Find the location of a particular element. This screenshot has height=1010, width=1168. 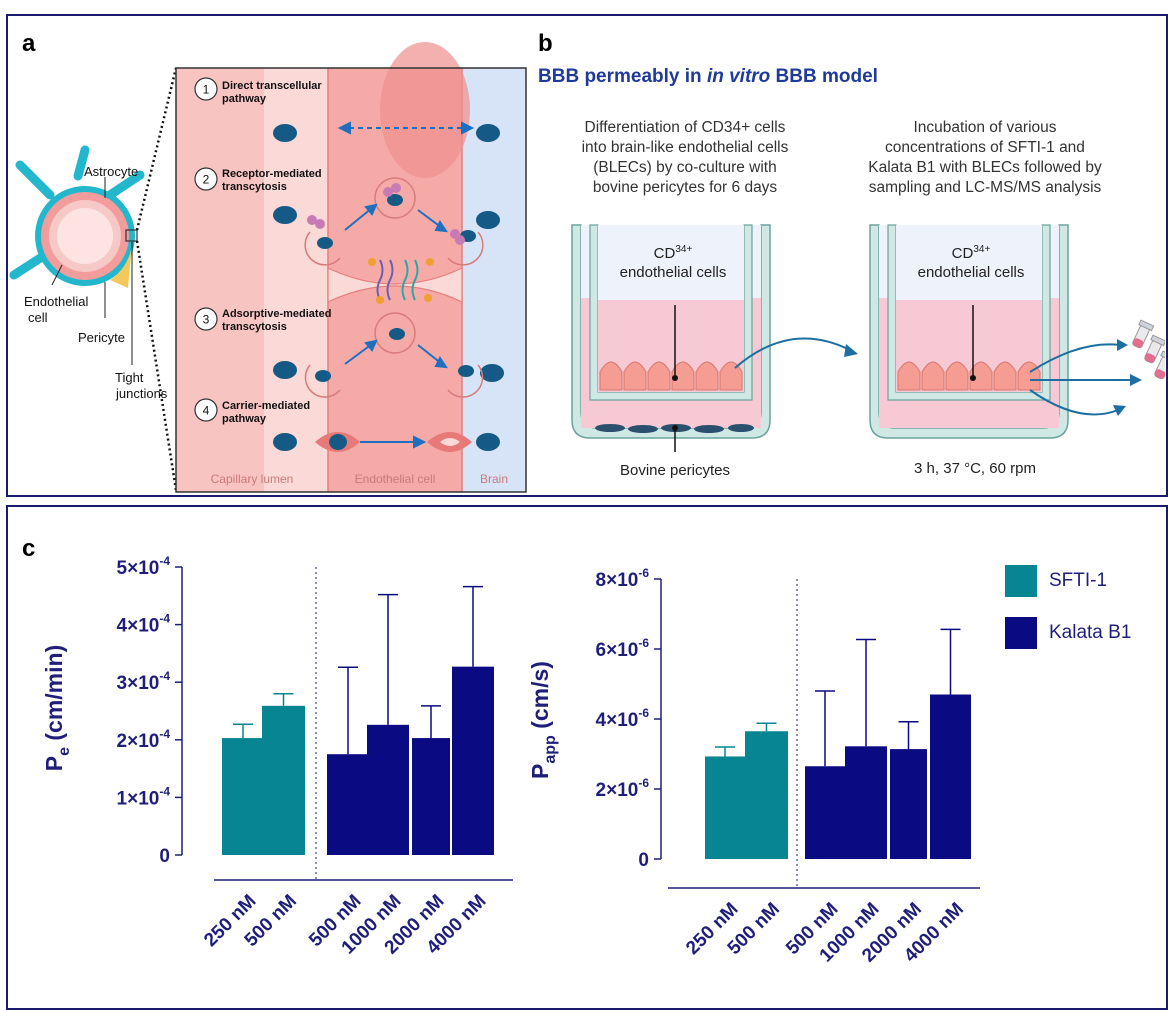

pathway-2-marker: 2 Receptor-mediated transcytosis is located at coordinates (258, 180).